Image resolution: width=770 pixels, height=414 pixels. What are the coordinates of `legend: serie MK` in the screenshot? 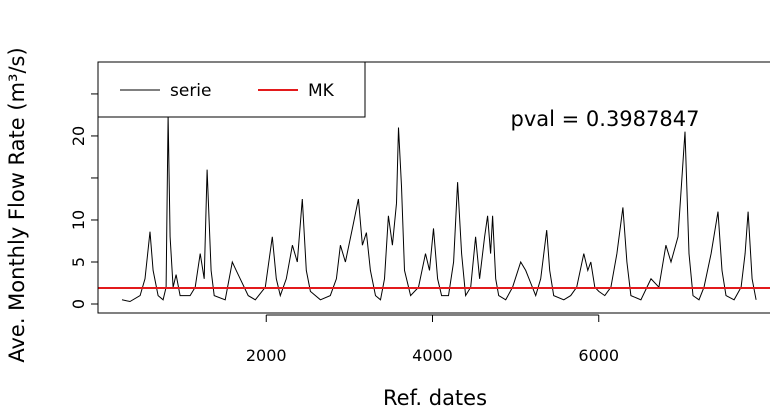 It's located at (231, 89).